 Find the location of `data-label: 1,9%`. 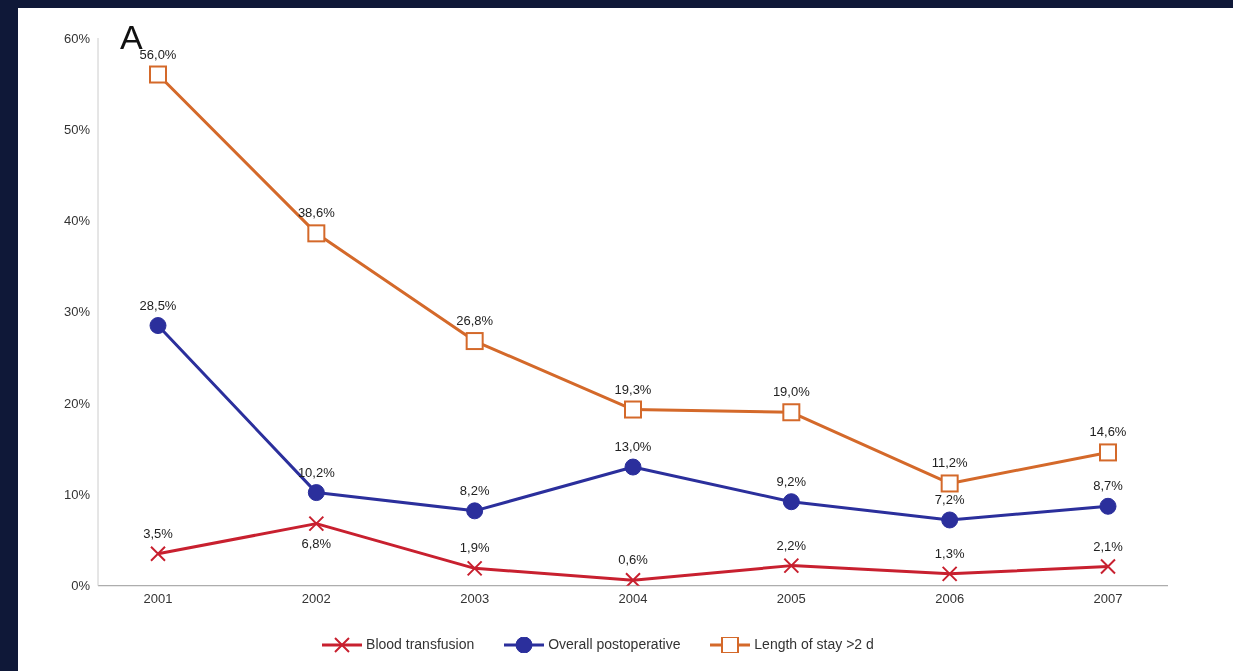

data-label: 1,9% is located at coordinates (474, 548).